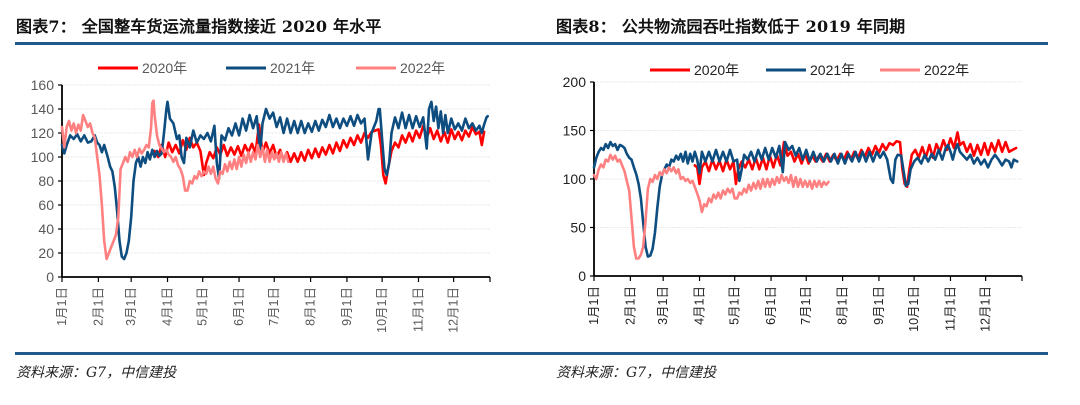  What do you see at coordinates (794, 43) in the screenshot?
I see `figure-8-top-rule` at bounding box center [794, 43].